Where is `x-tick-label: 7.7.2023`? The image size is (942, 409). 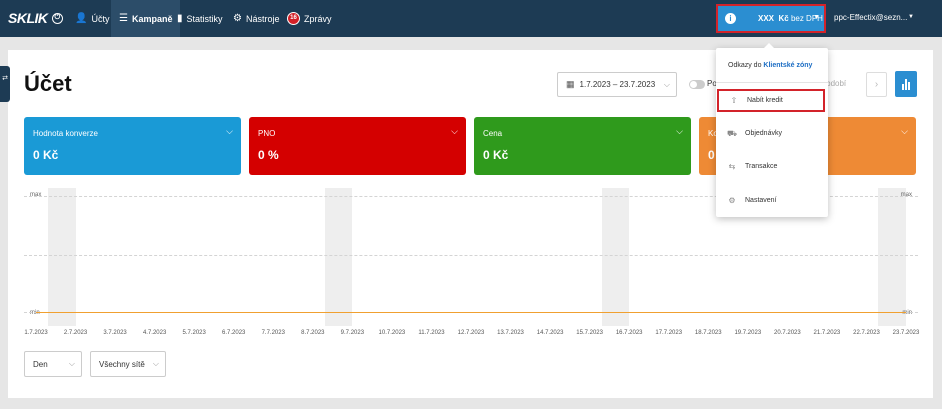 x-tick-label: 7.7.2023 is located at coordinates (273, 333).